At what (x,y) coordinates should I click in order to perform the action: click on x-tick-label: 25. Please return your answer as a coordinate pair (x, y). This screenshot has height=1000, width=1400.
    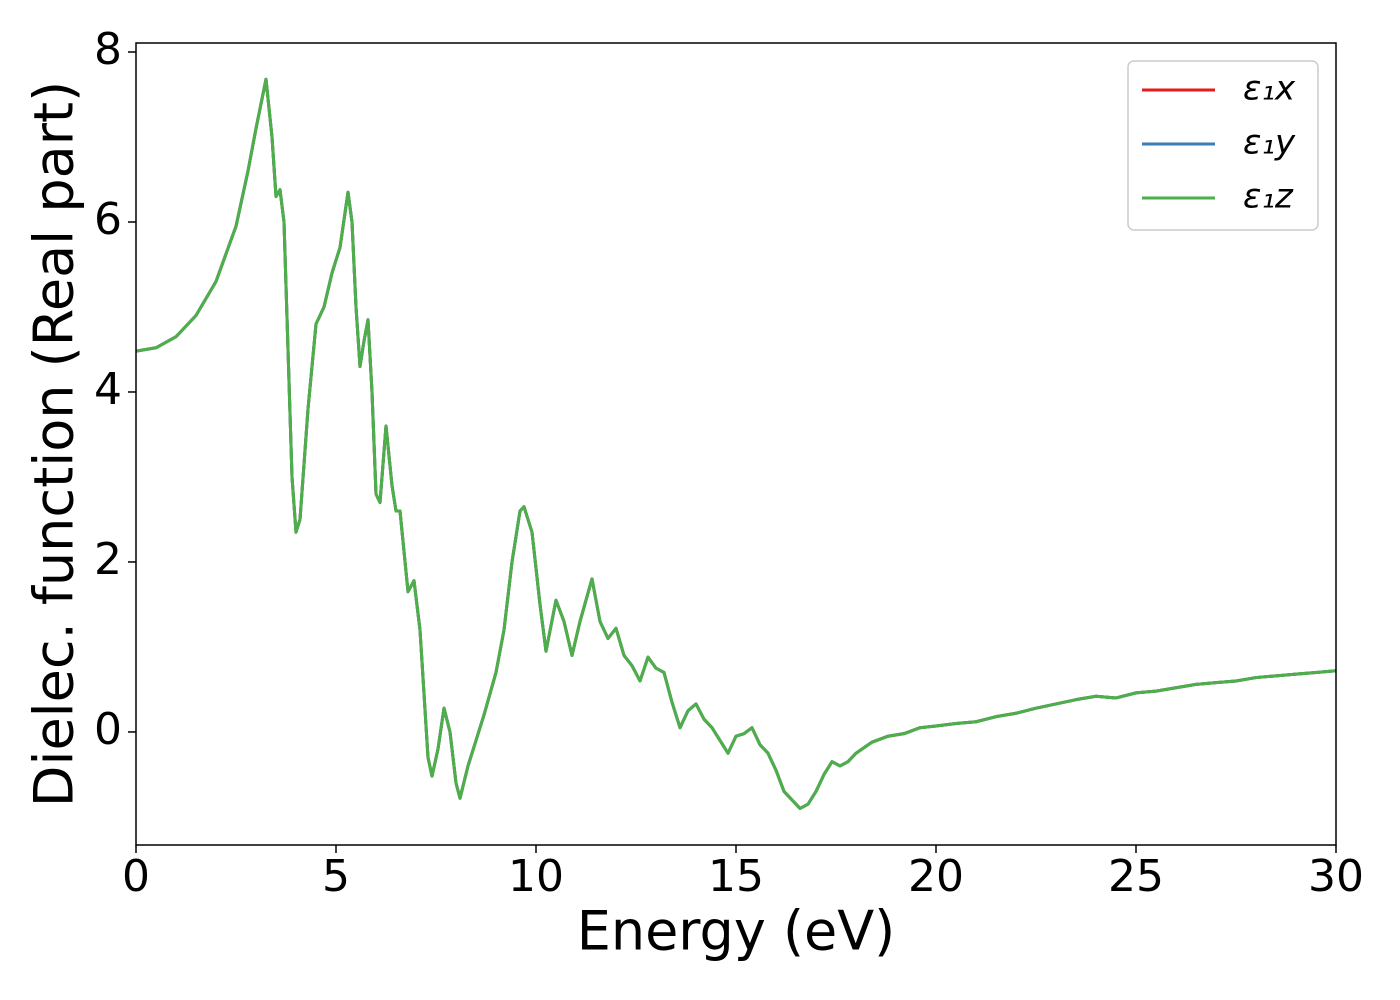
    Looking at the image, I should click on (1136, 876).